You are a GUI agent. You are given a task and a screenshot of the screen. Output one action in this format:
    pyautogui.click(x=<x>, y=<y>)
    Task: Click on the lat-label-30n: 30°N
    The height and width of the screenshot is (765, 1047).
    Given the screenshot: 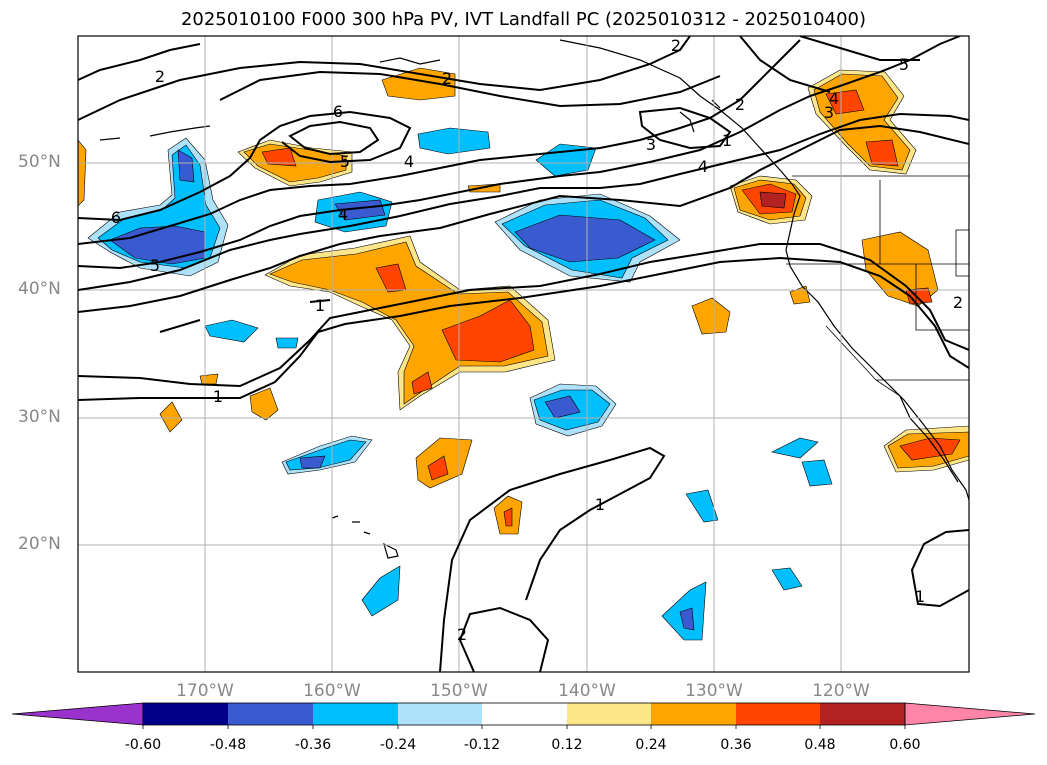 What is the action you would take?
    pyautogui.click(x=39, y=417)
    